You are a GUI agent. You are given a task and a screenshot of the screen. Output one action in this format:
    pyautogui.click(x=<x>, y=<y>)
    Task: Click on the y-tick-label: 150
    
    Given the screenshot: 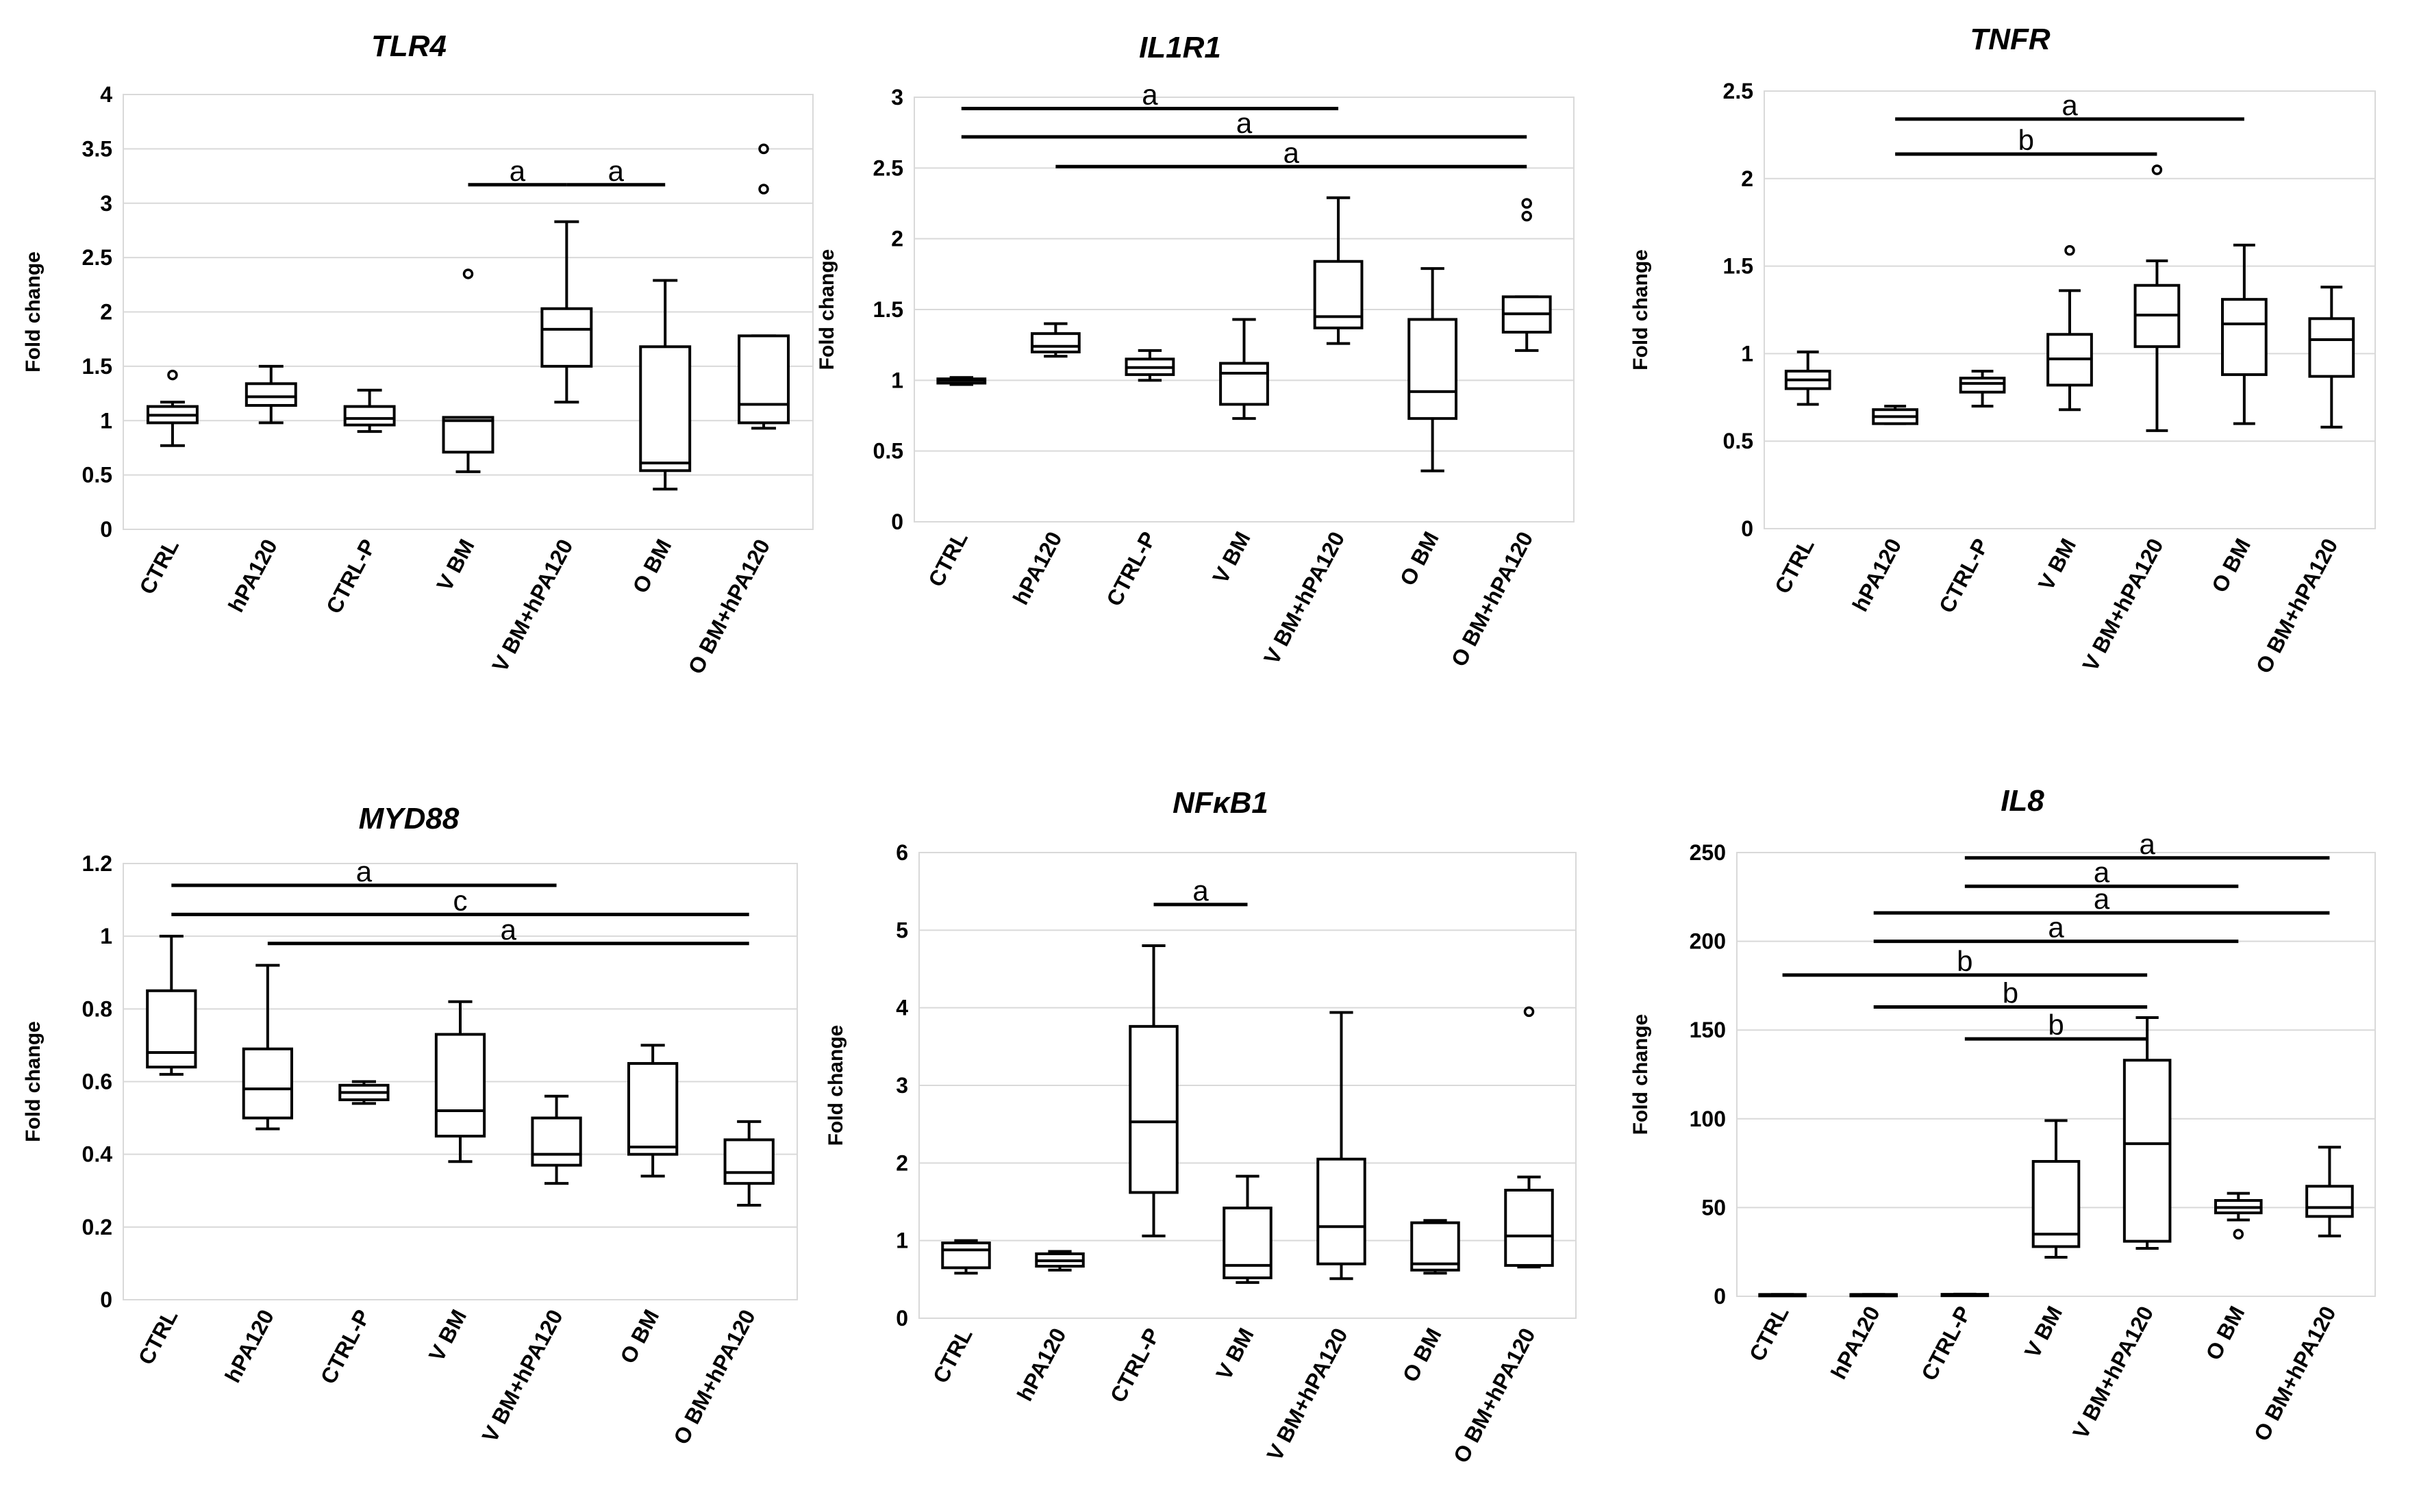 What is the action you would take?
    pyautogui.click(x=1708, y=1030)
    